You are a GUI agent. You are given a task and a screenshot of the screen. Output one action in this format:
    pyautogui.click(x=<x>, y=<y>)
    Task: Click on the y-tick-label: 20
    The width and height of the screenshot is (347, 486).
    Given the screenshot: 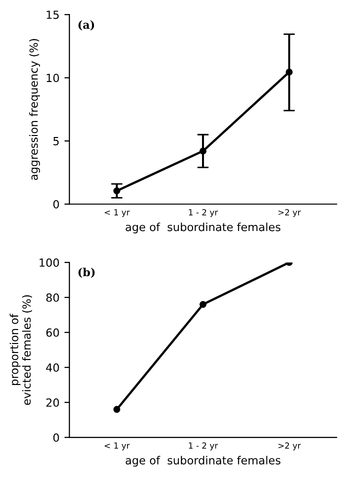 What is the action you would take?
    pyautogui.click(x=52, y=402)
    